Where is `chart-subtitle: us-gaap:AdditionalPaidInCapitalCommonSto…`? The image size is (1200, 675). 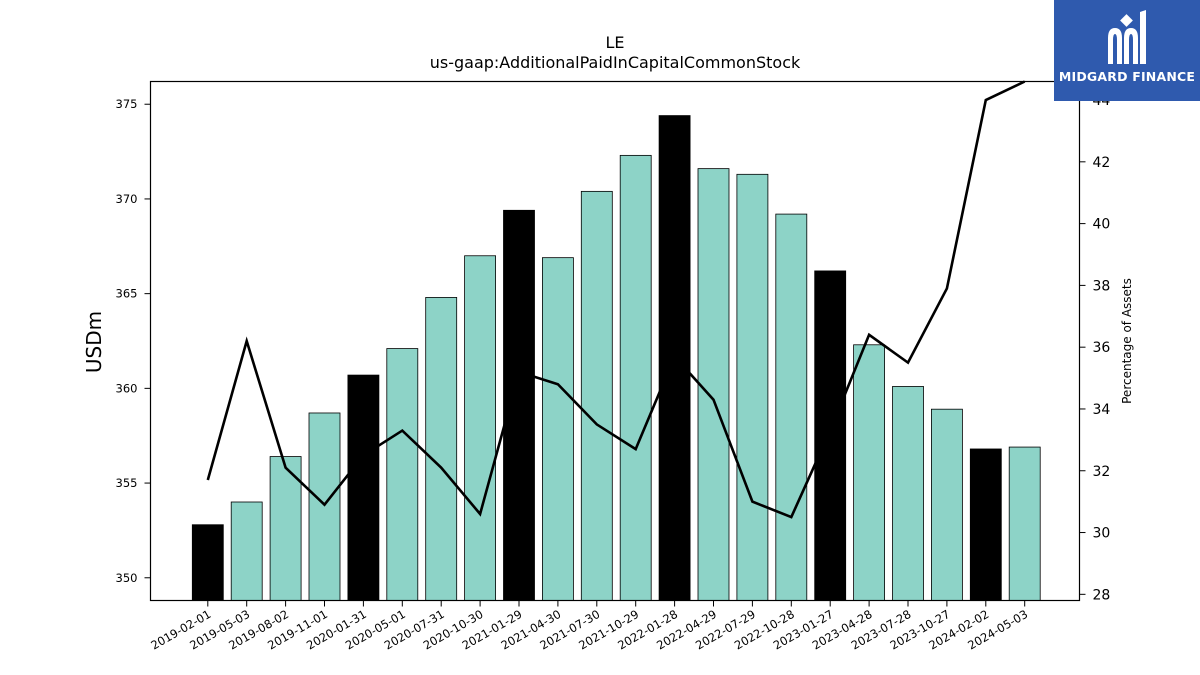
chart-subtitle: us-gaap:AdditionalPaidInCapitalCommonSto… is located at coordinates (615, 62).